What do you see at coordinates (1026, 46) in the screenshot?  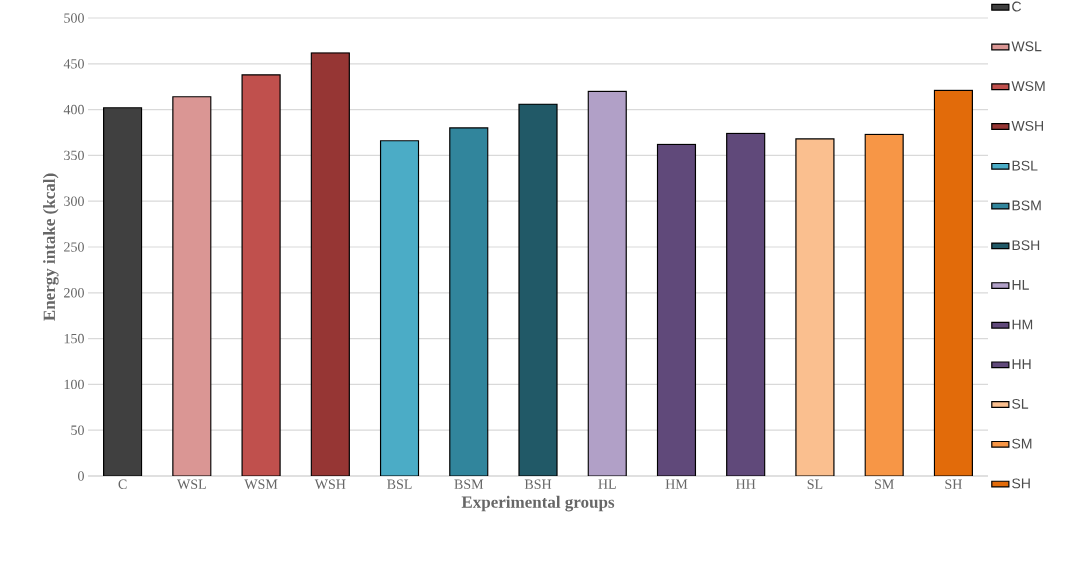 I see `legend-label: WSL` at bounding box center [1026, 46].